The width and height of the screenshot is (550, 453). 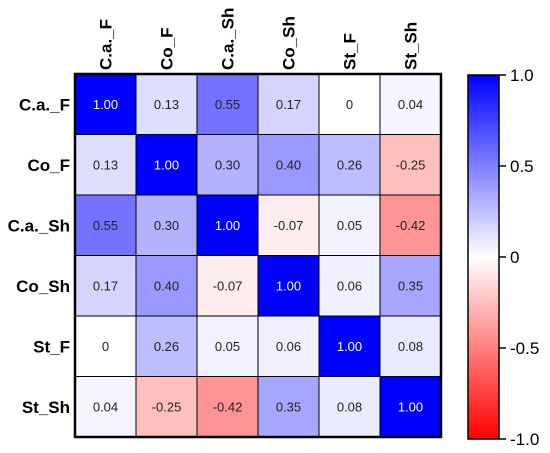 What do you see at coordinates (514, 257) in the screenshot?
I see `colorbar-tick-label: 0` at bounding box center [514, 257].